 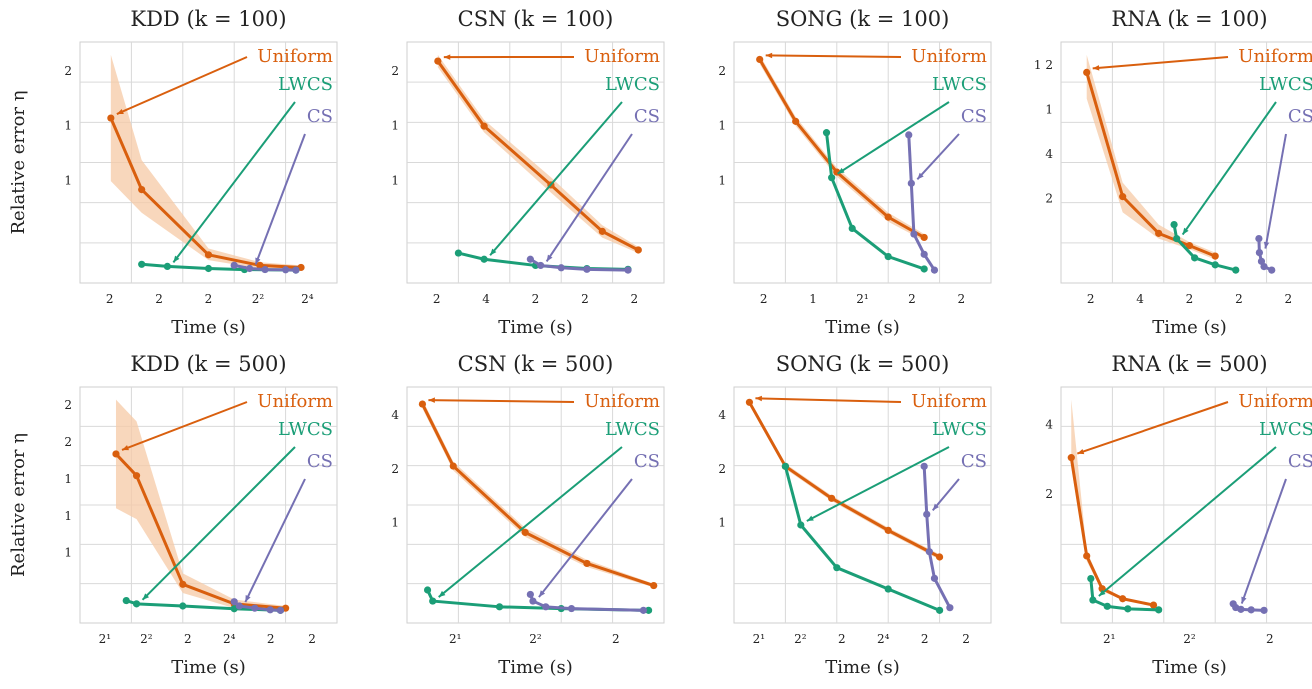 What do you see at coordinates (18, 162) in the screenshot?
I see `y-axis-label: Relative error η` at bounding box center [18, 162].